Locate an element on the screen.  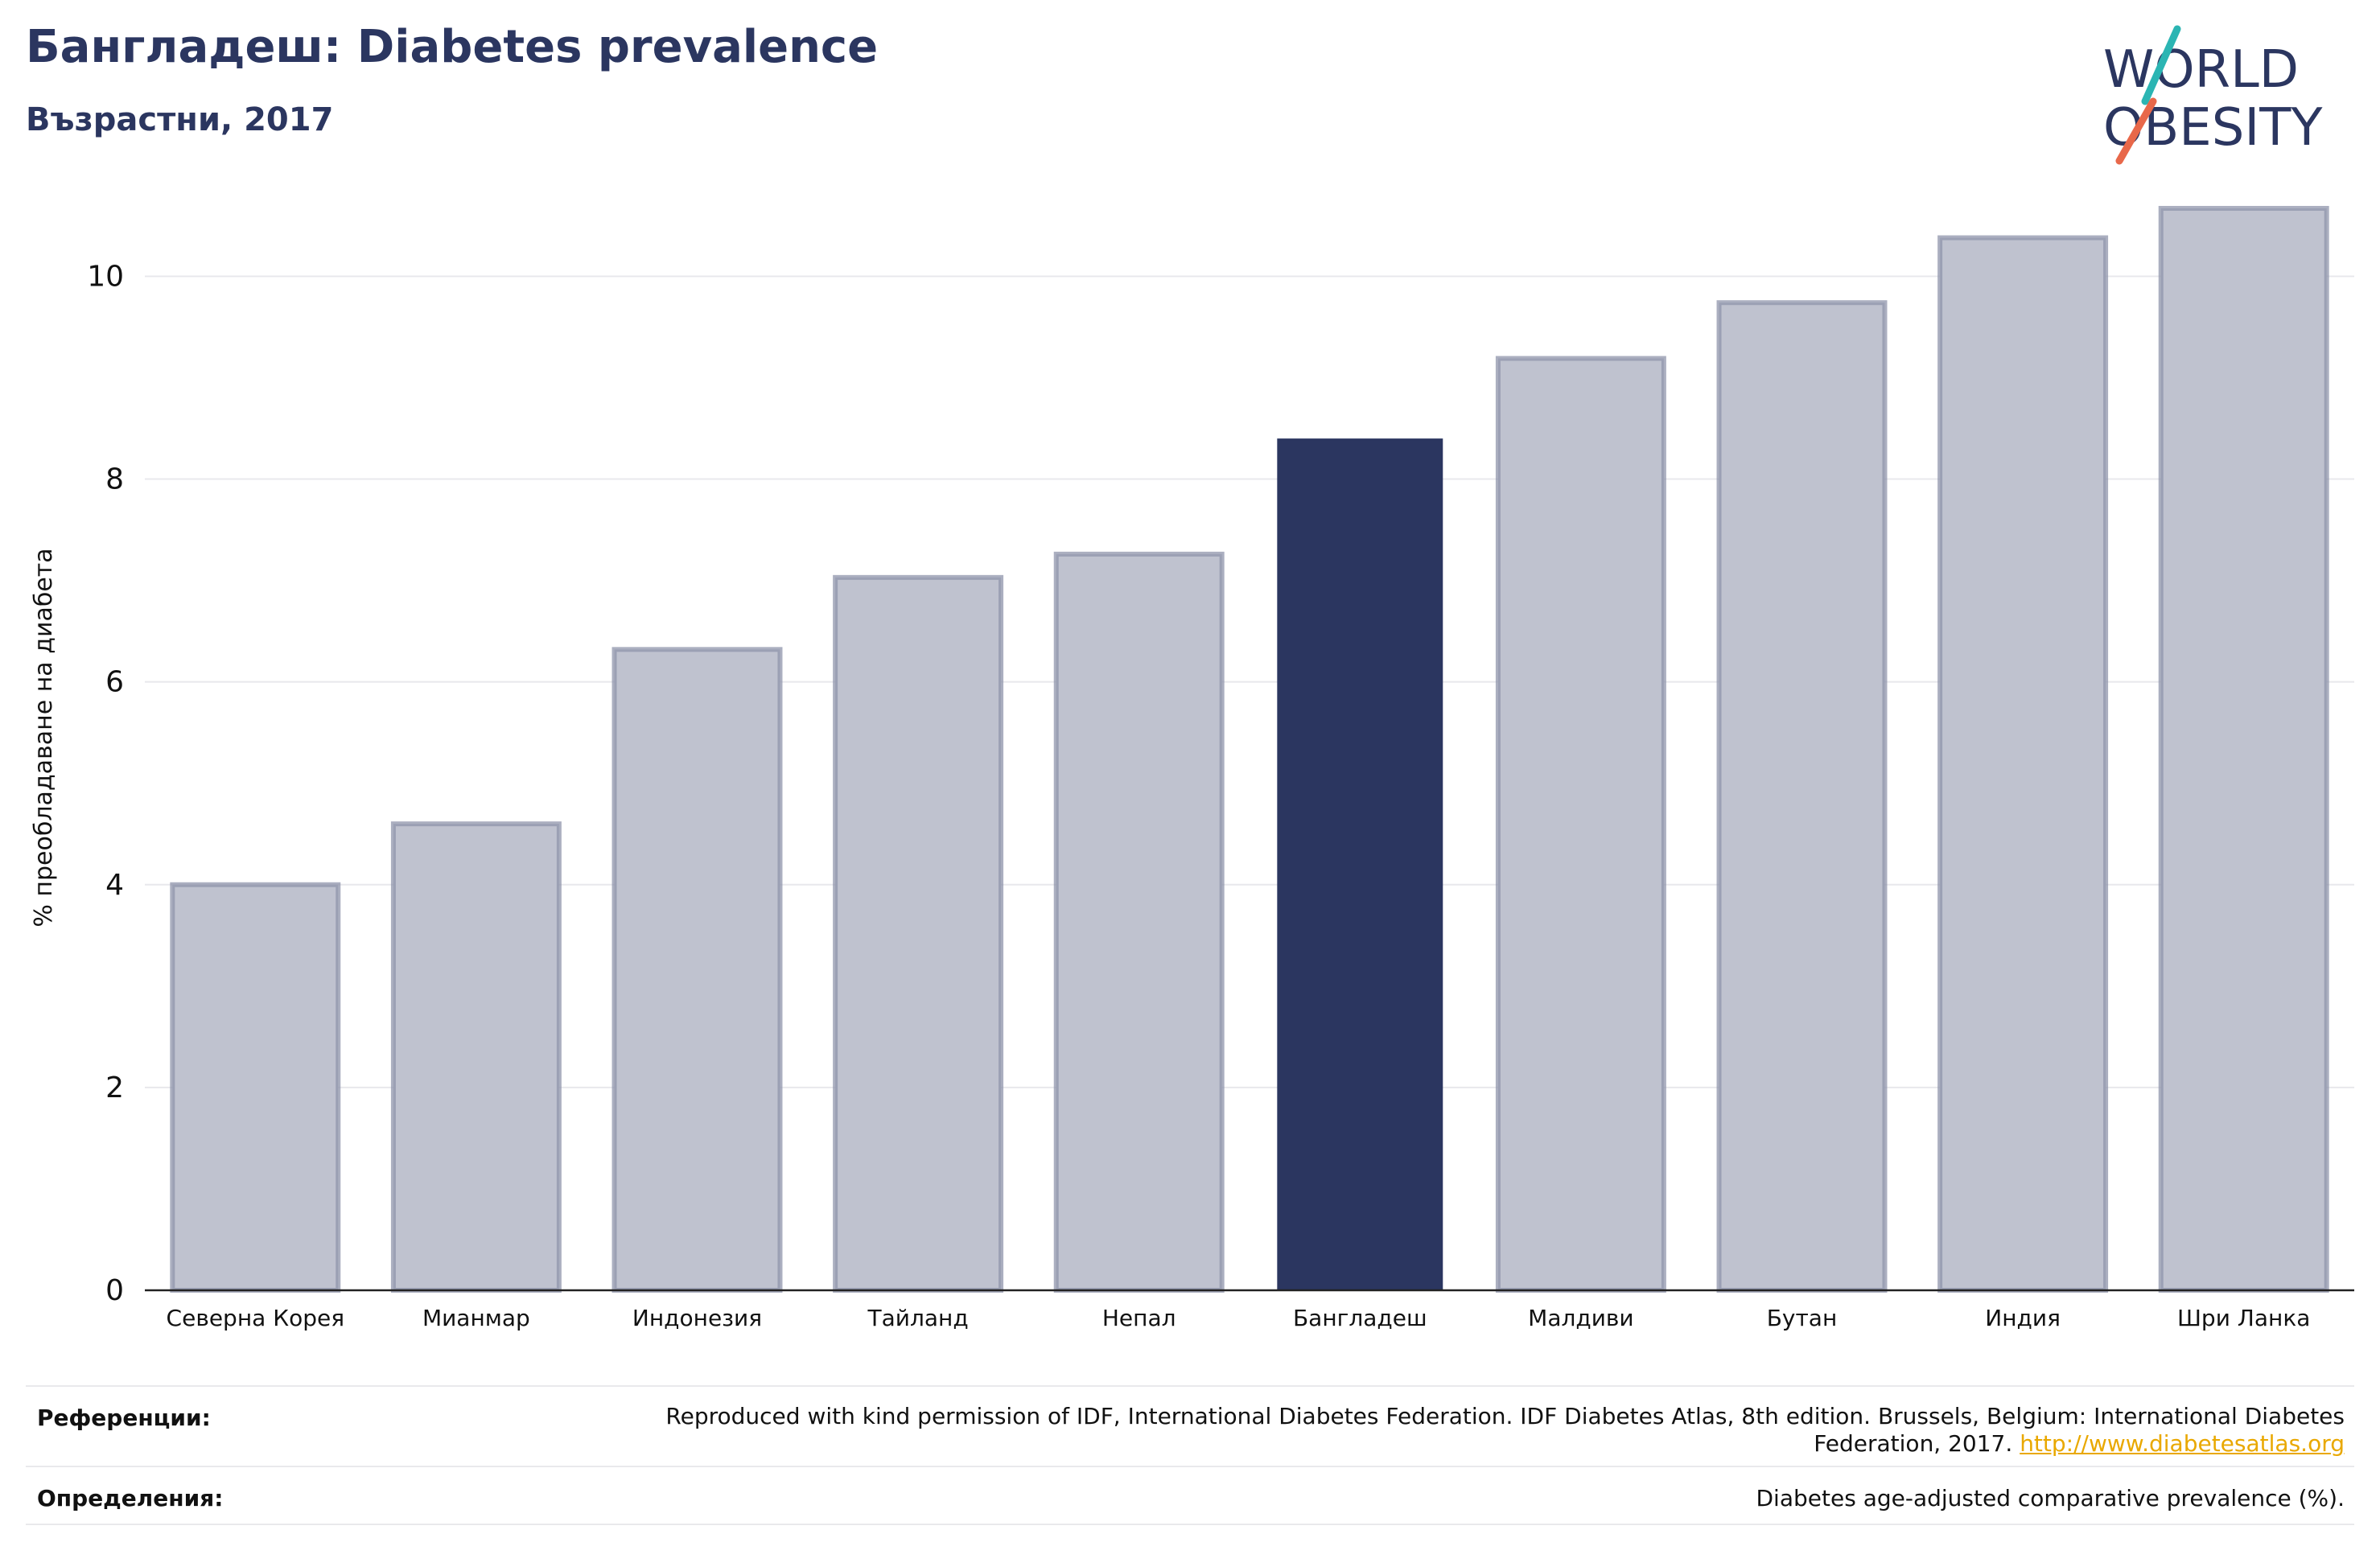
page-title: Бангладеш: Diabetes prevalence is located at coordinates (452, 47).